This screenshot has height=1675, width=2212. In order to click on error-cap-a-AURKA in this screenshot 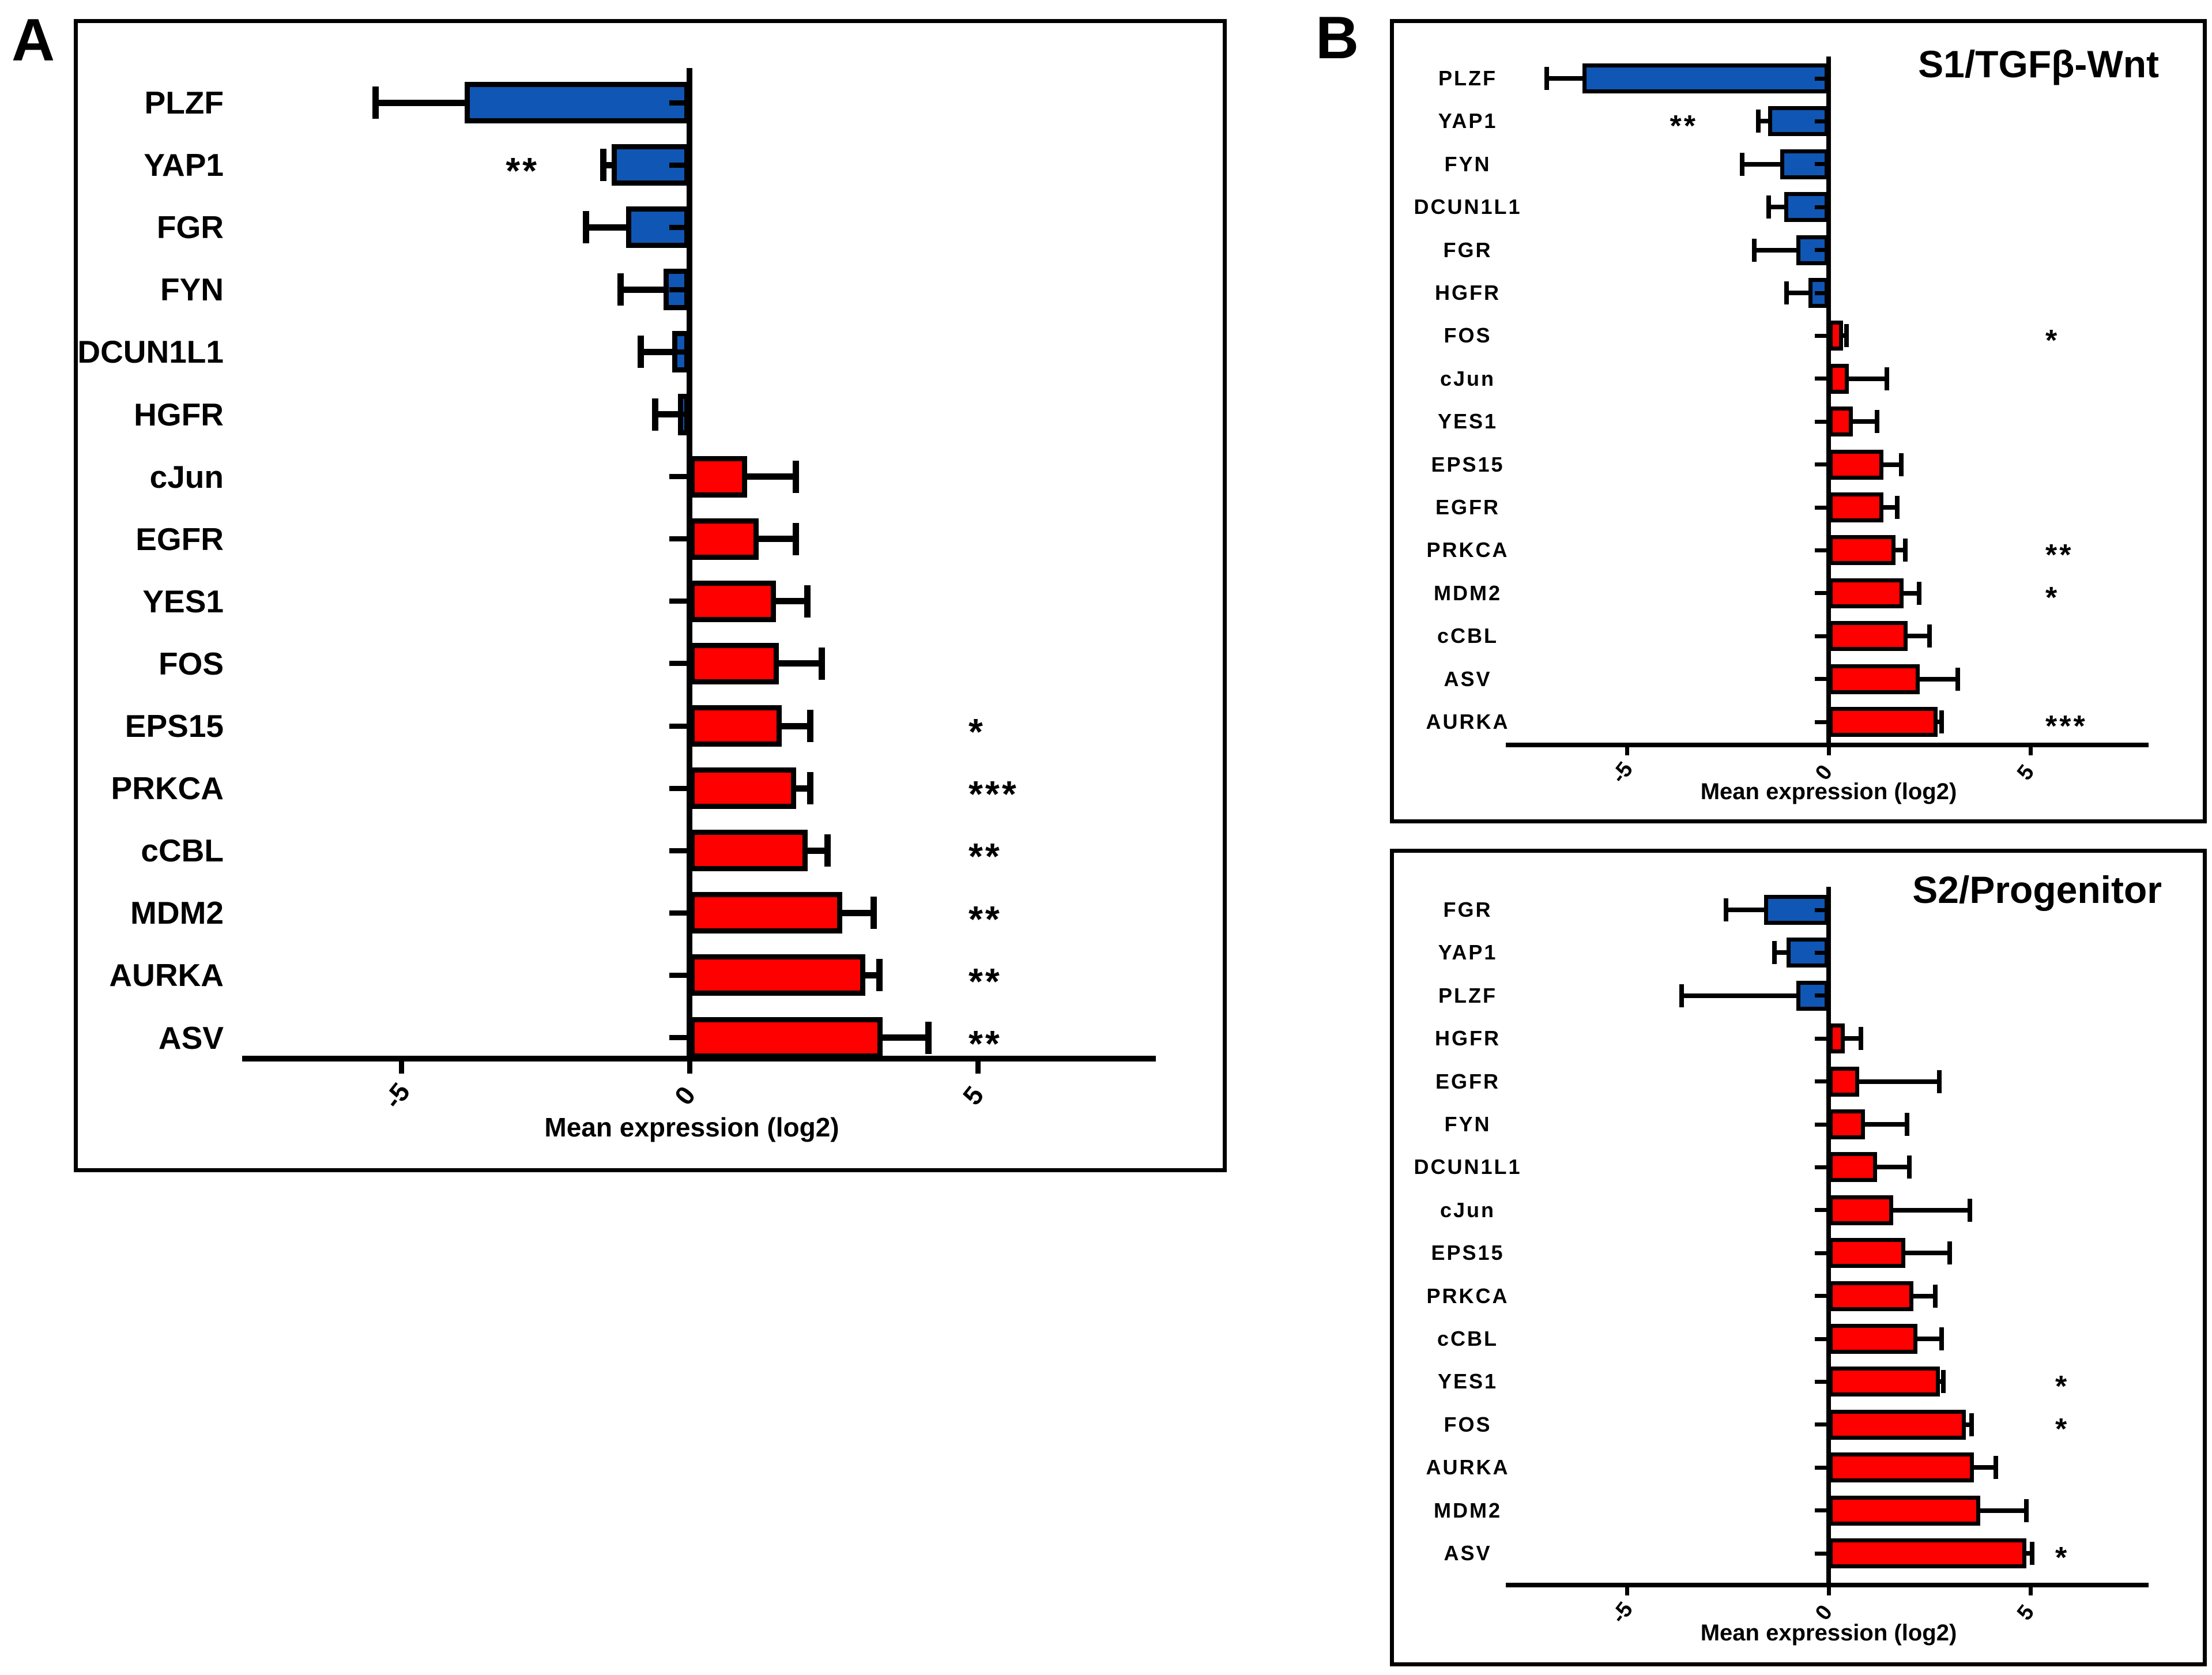, I will do `click(880, 975)`.